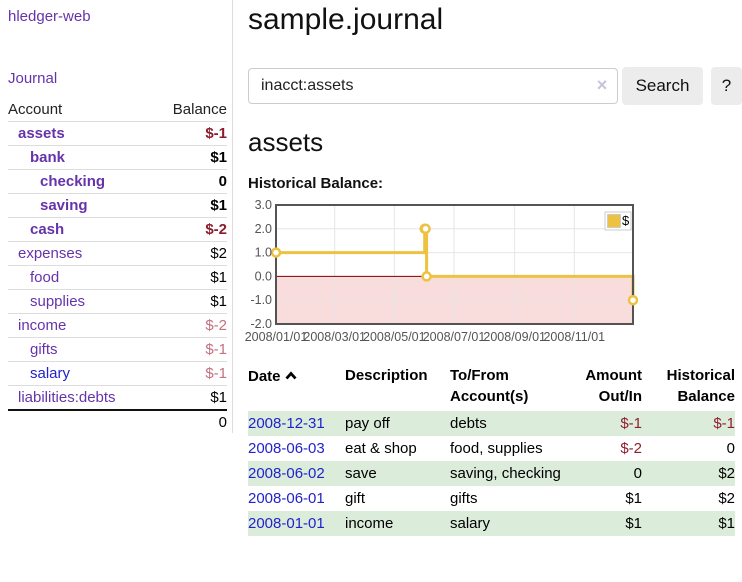  I want to click on brand-link: hledger-web, so click(49, 16).